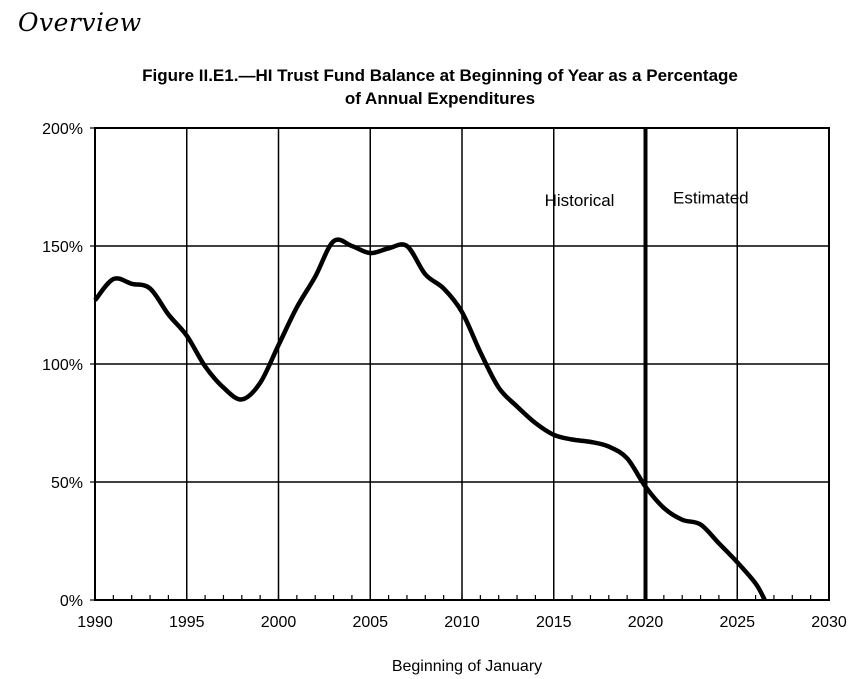  I want to click on y-tick-label: 100%, so click(62, 365).